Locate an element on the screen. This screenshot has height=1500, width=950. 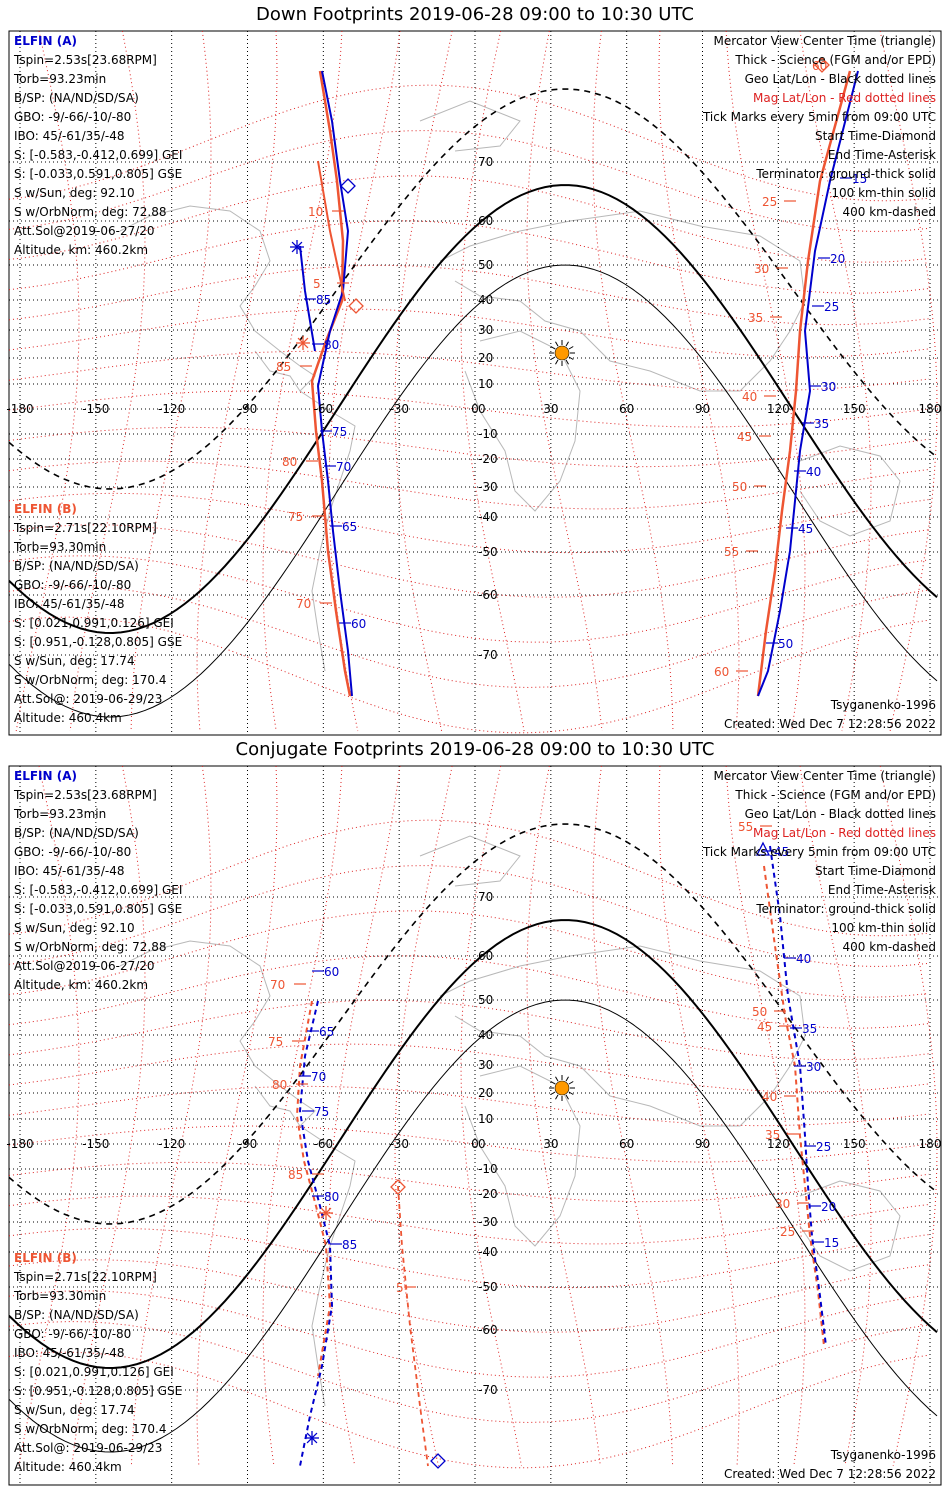
lat-label: 70 is located at coordinates (485, 897).